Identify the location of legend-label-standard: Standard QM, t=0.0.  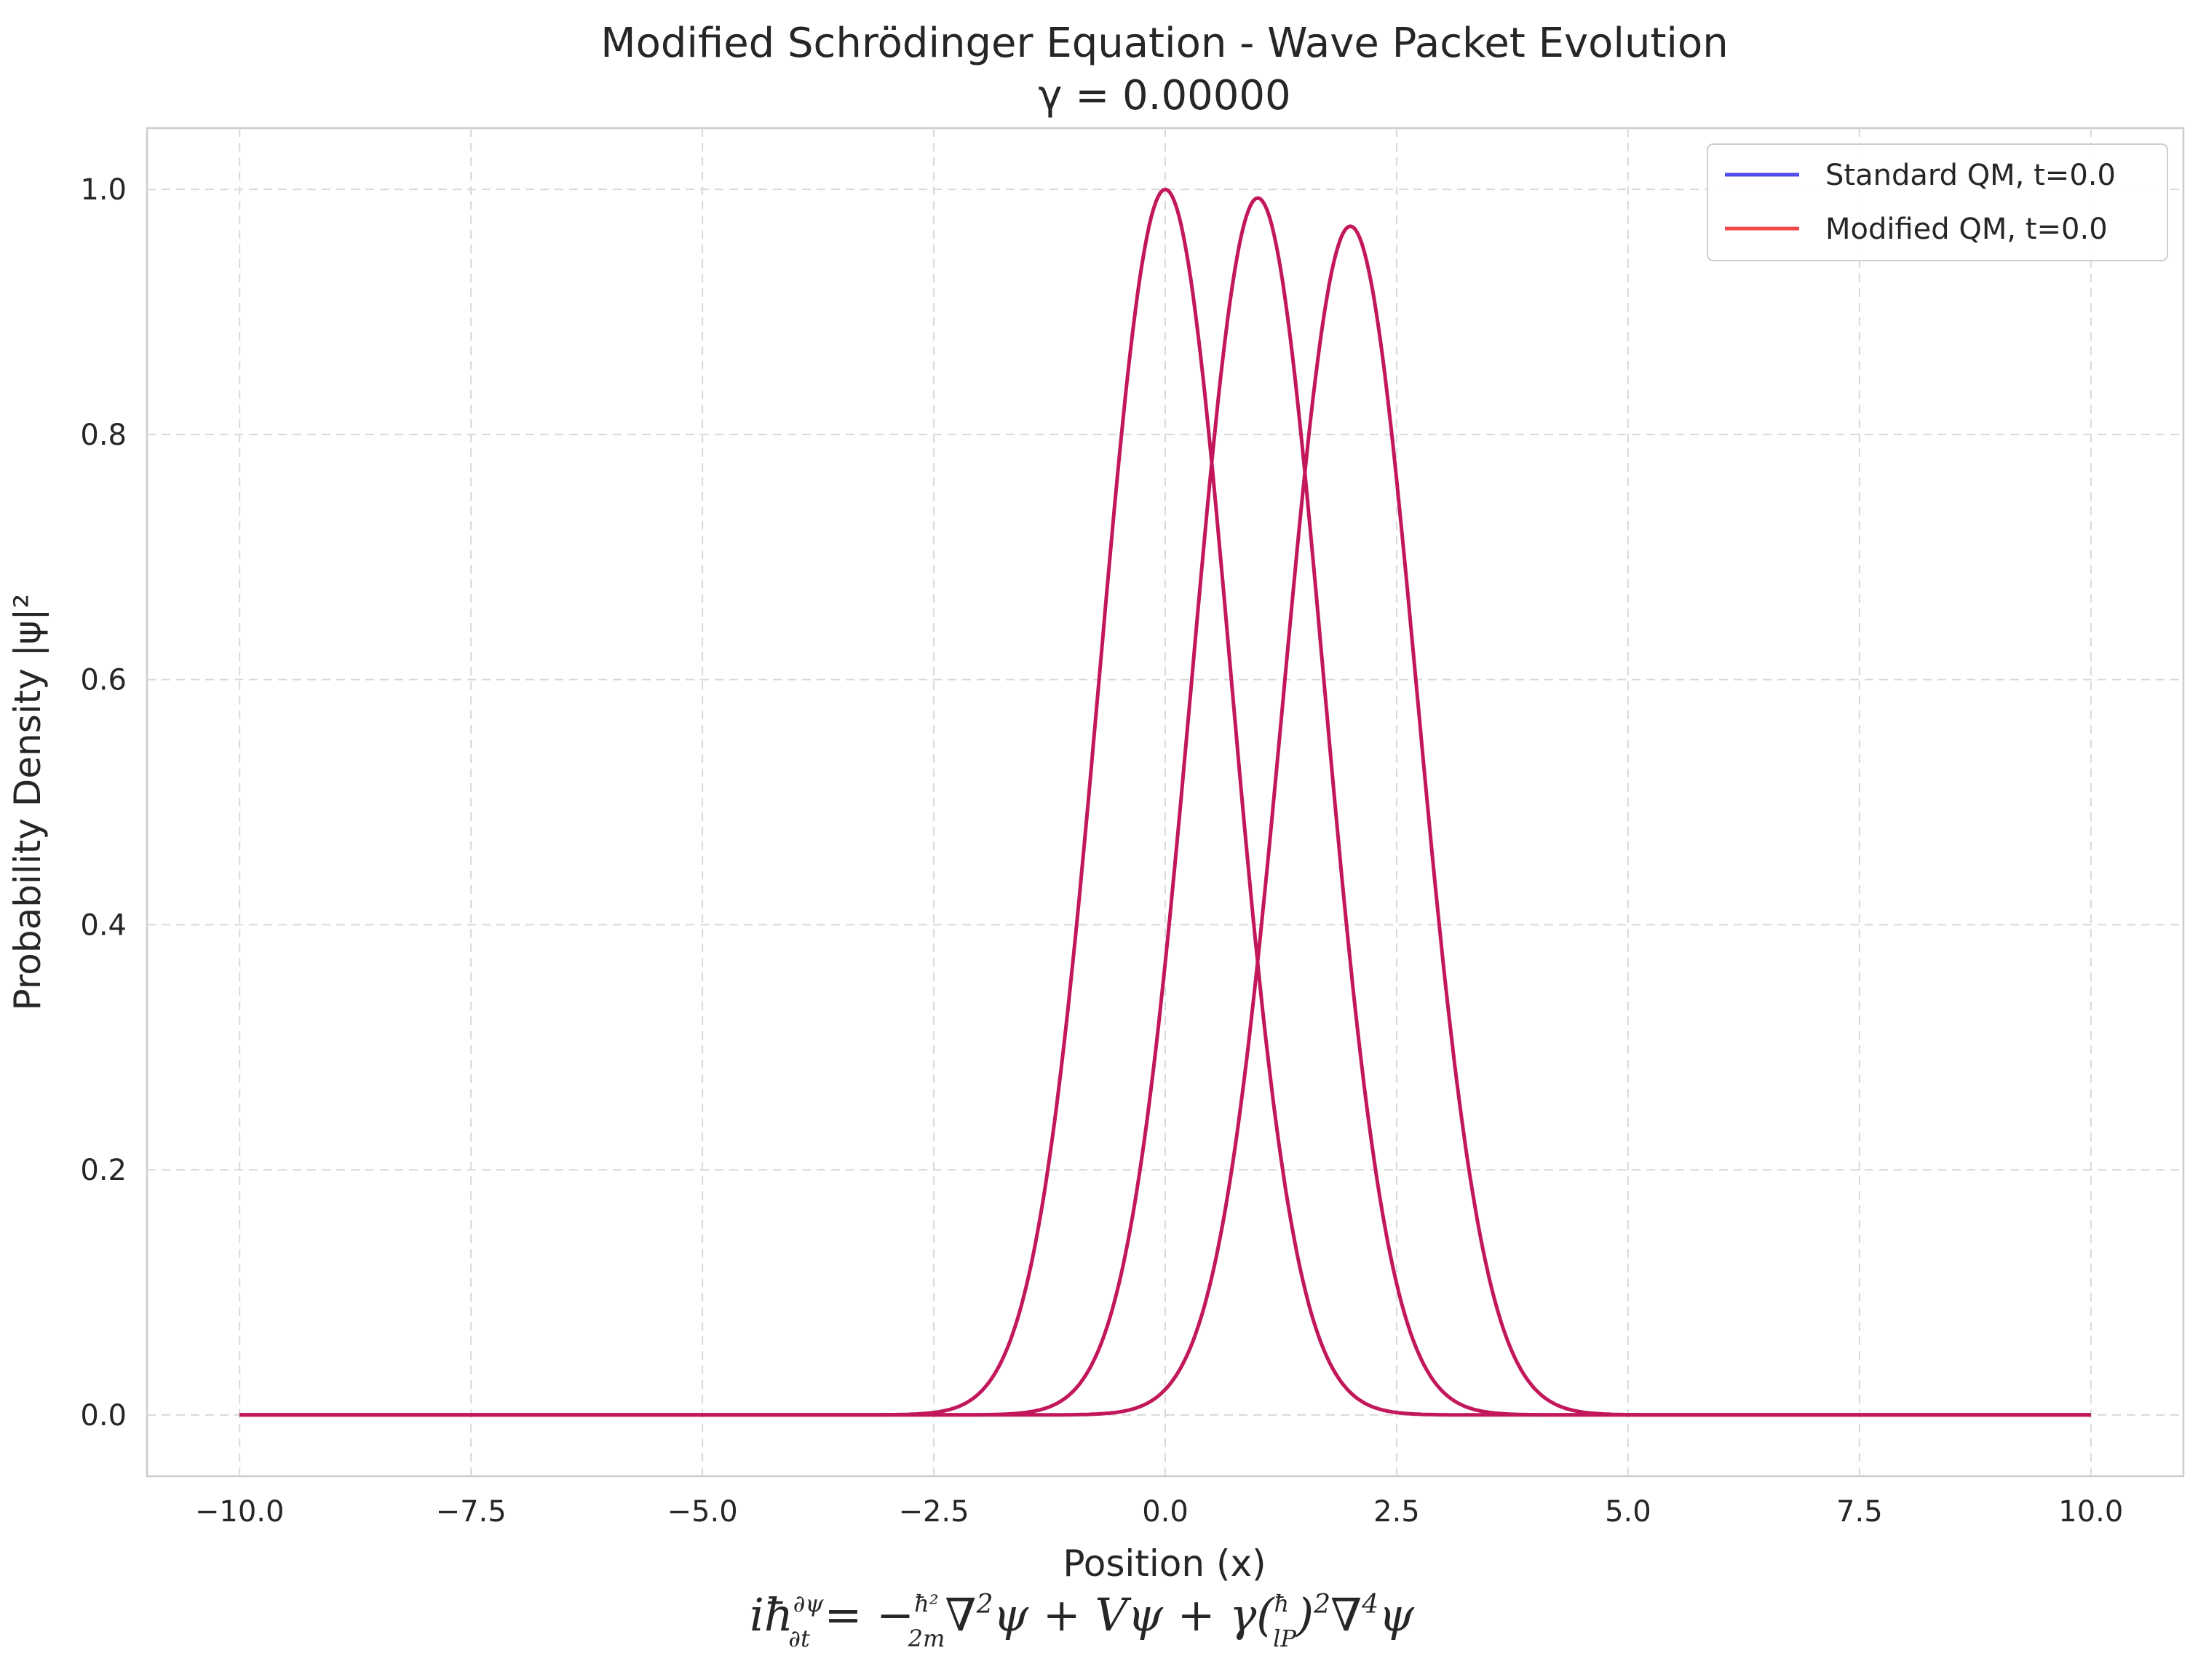
(1970, 175).